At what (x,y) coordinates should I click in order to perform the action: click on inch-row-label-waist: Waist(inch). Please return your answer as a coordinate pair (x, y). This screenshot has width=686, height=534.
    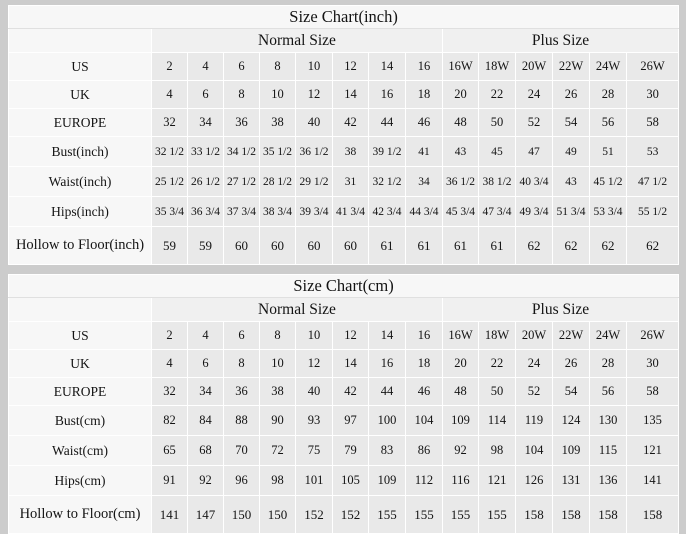
    Looking at the image, I should click on (80, 181).